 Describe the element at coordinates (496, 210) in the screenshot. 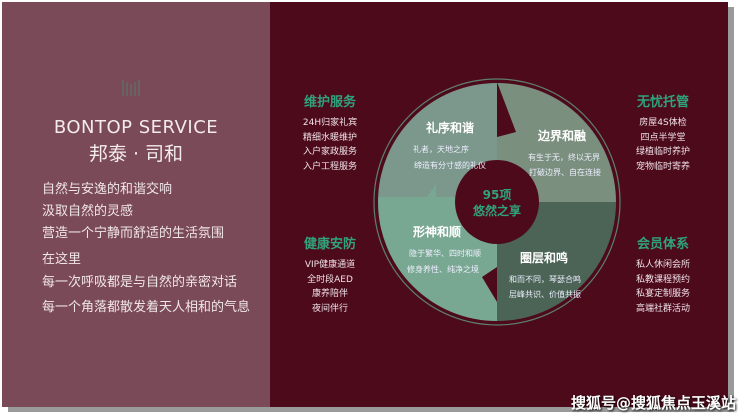

I see `center-label: 悠然之享` at that location.